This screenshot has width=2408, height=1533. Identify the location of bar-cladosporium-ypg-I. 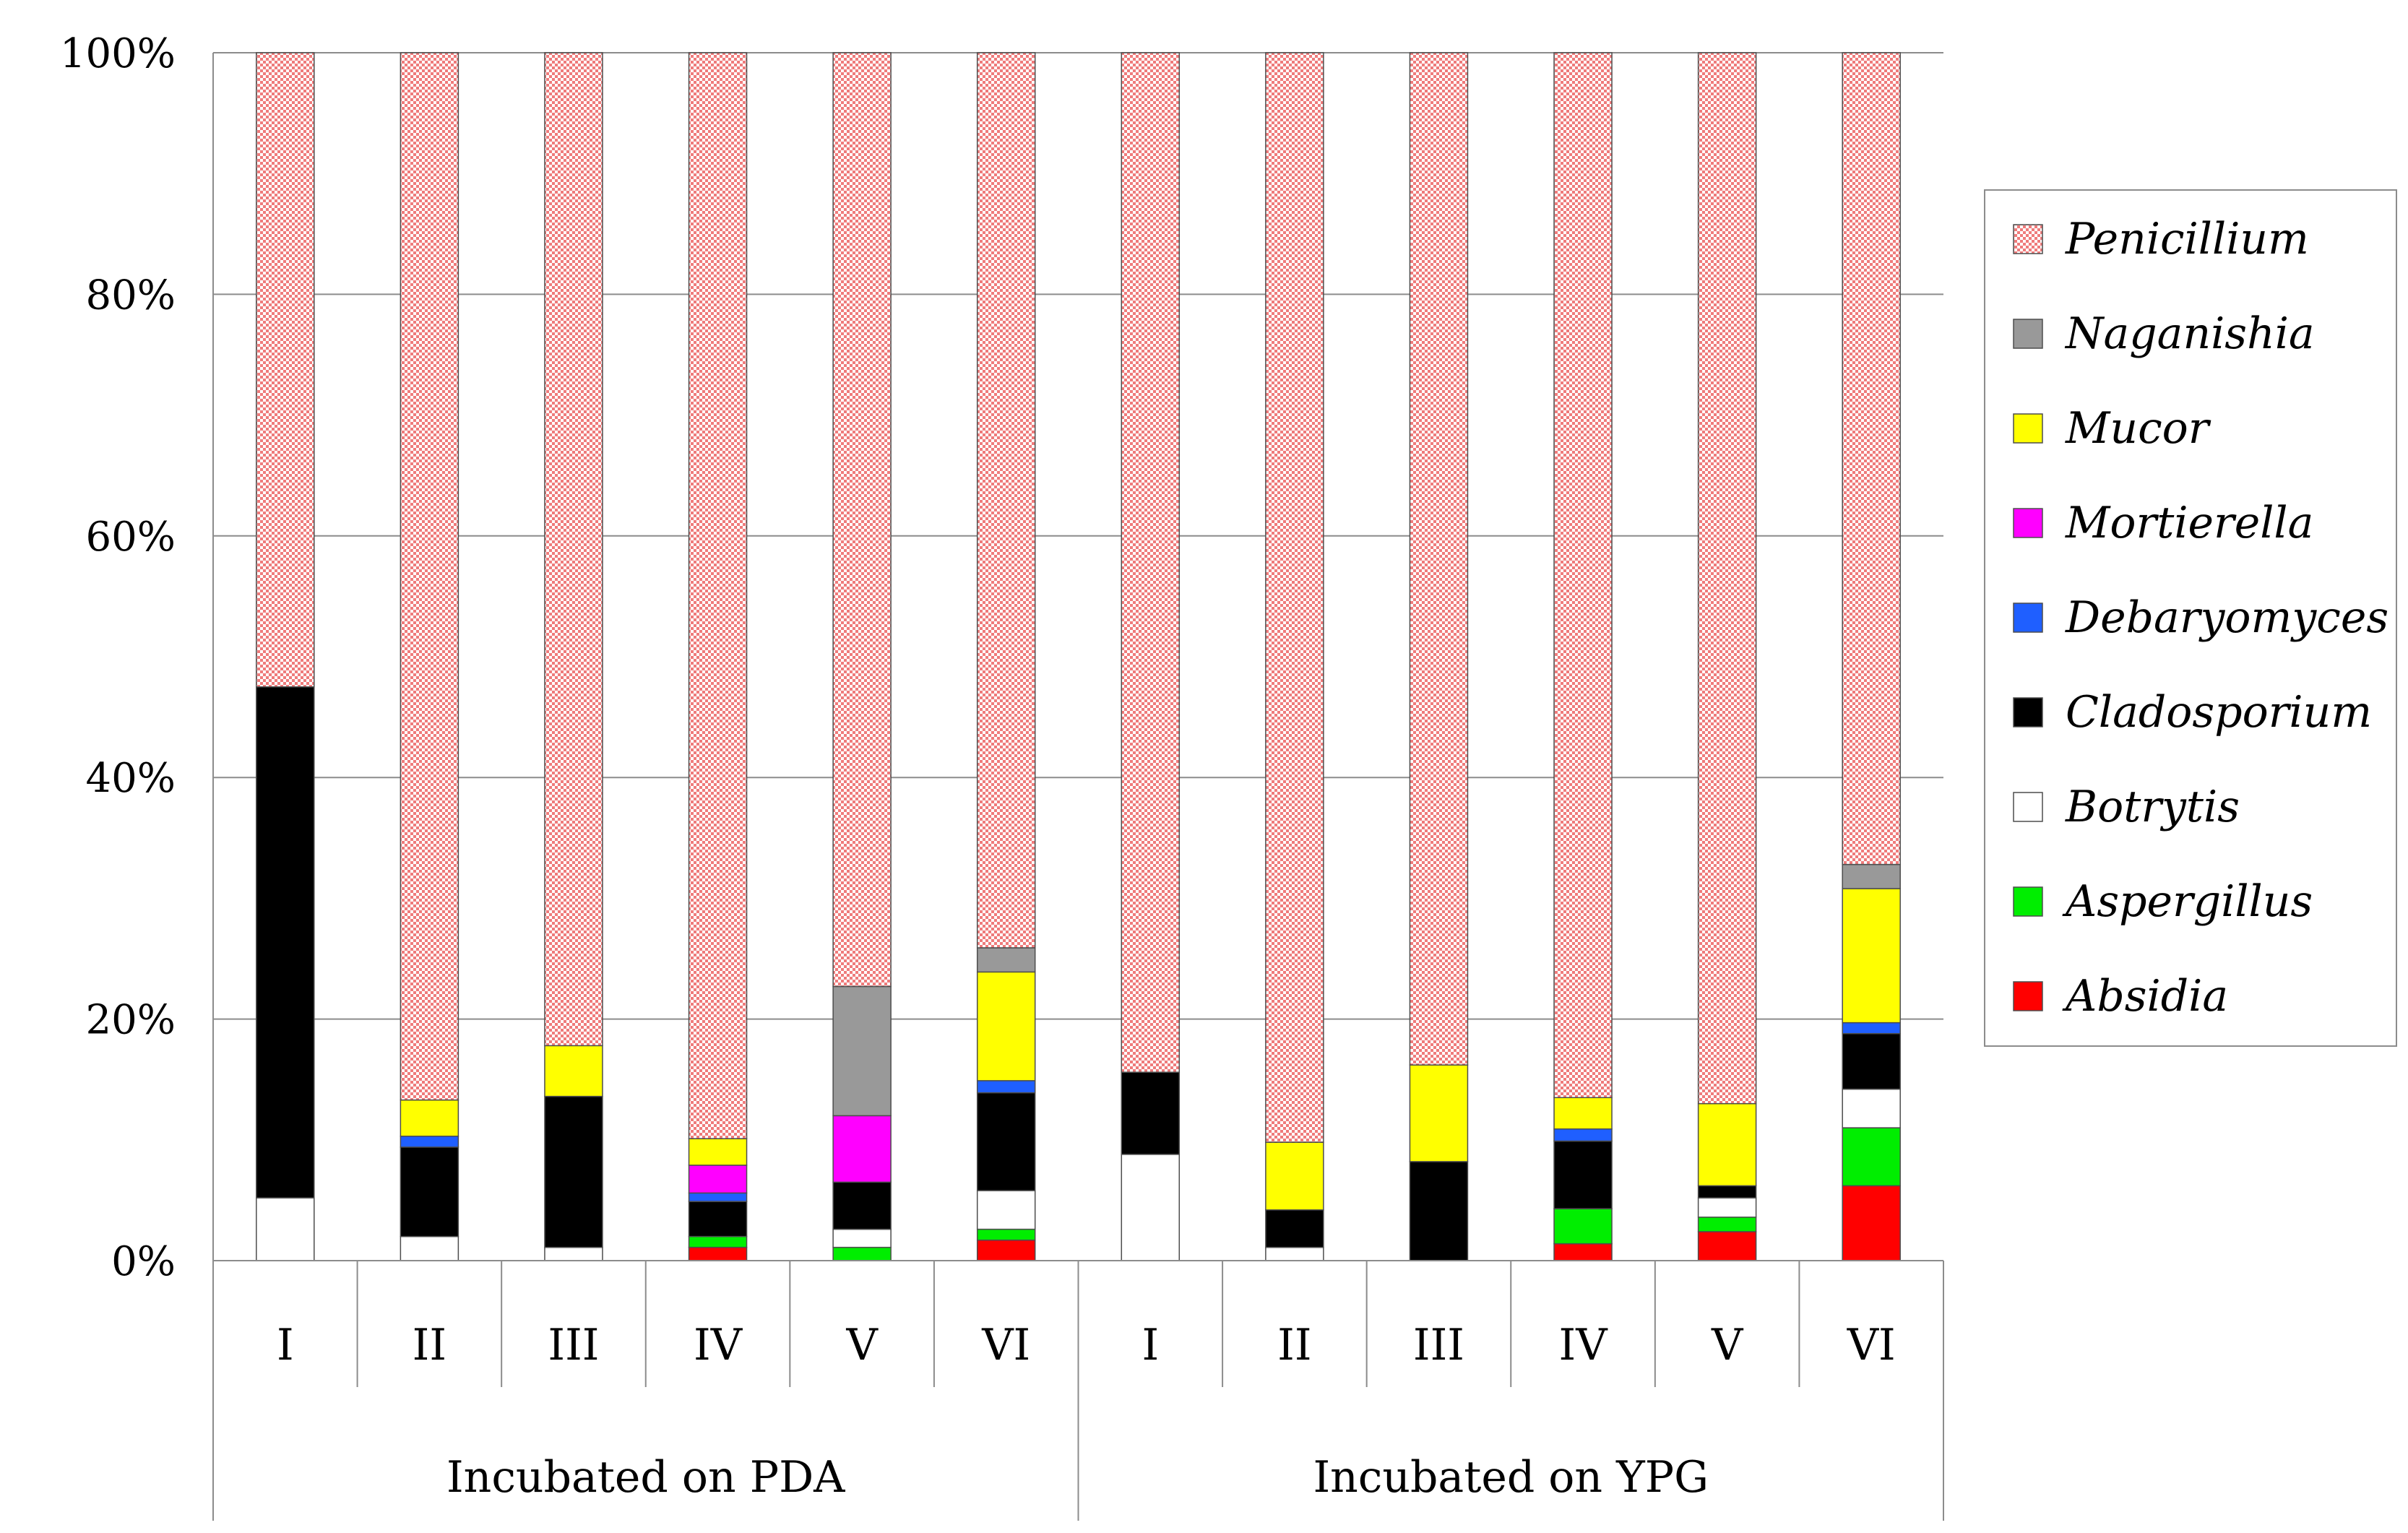
(1151, 1113).